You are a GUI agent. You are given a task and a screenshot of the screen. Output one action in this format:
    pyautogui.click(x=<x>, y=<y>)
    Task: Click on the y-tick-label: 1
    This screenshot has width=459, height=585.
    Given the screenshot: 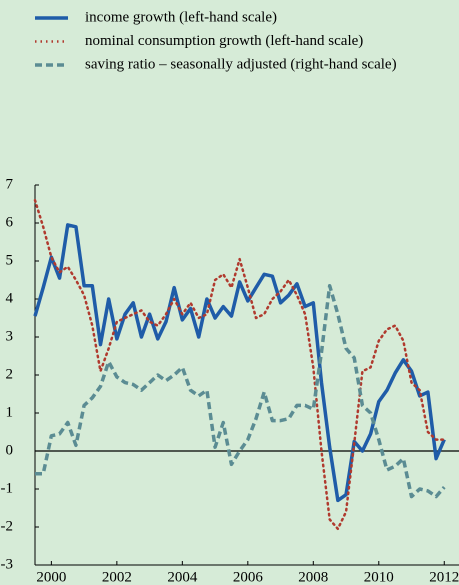 What is the action you would take?
    pyautogui.click(x=10, y=412)
    